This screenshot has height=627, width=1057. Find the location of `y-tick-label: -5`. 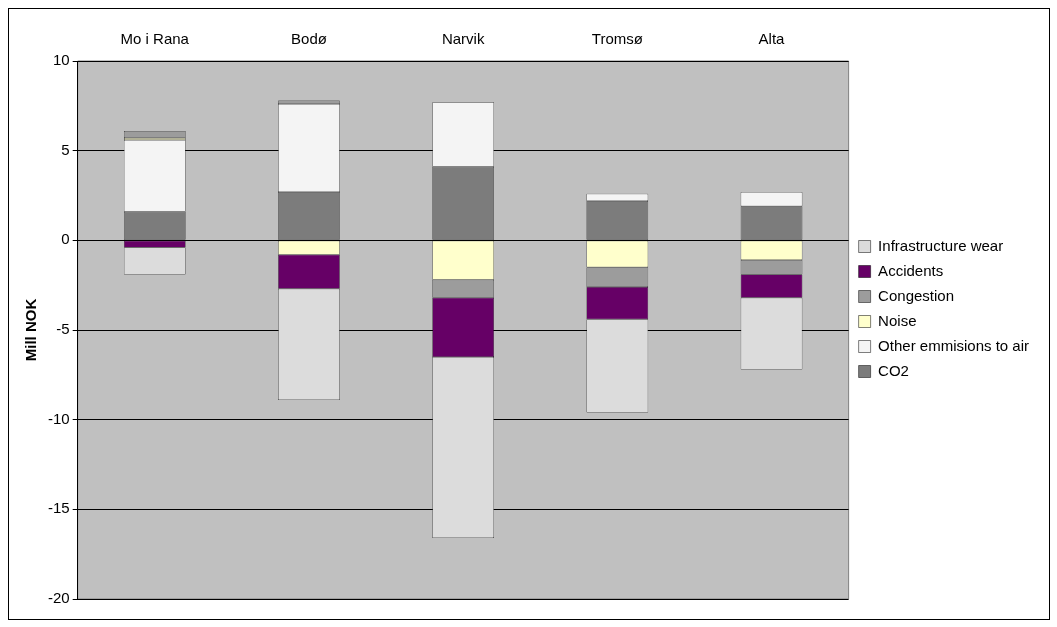

y-tick-label: -5 is located at coordinates (63, 329).